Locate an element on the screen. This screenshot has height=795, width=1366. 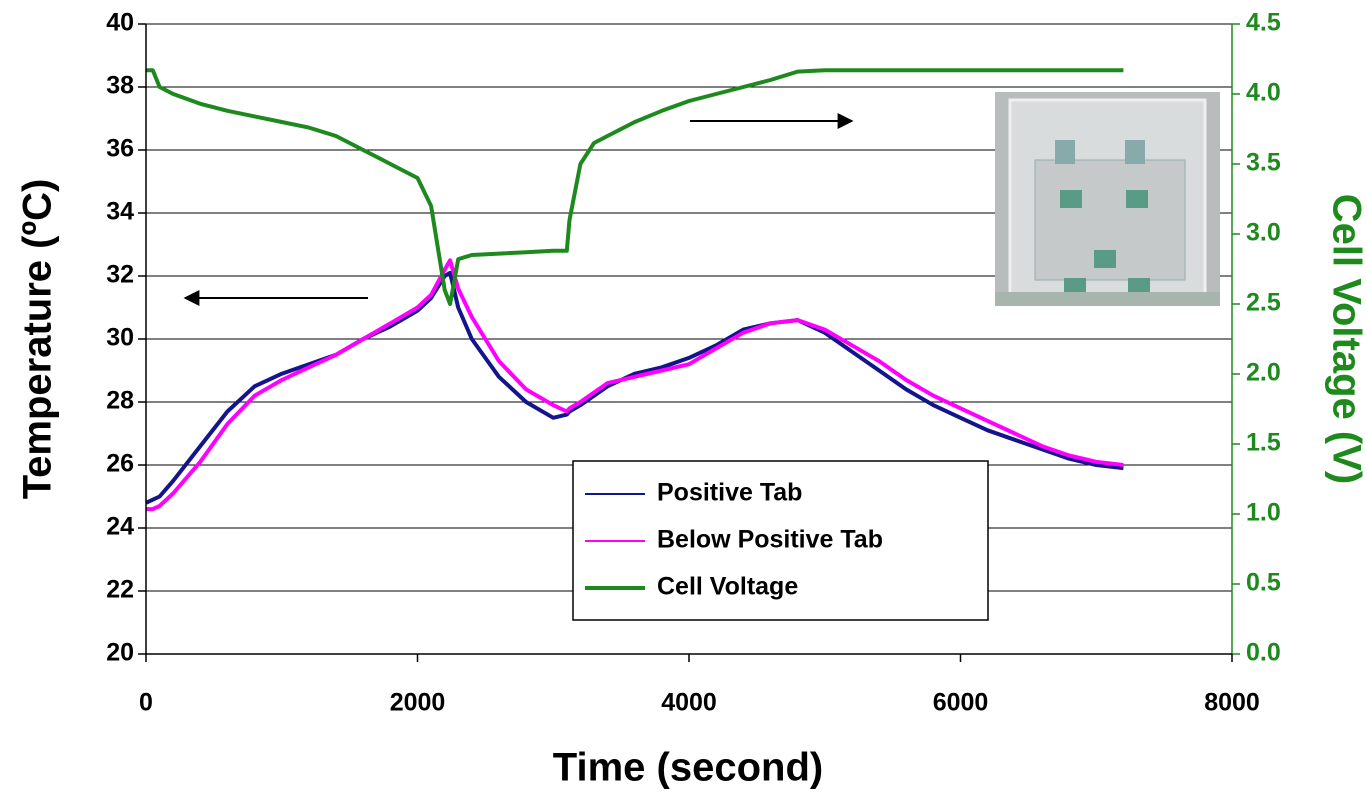
y-tick-label: 40 is located at coordinates (120, 23).